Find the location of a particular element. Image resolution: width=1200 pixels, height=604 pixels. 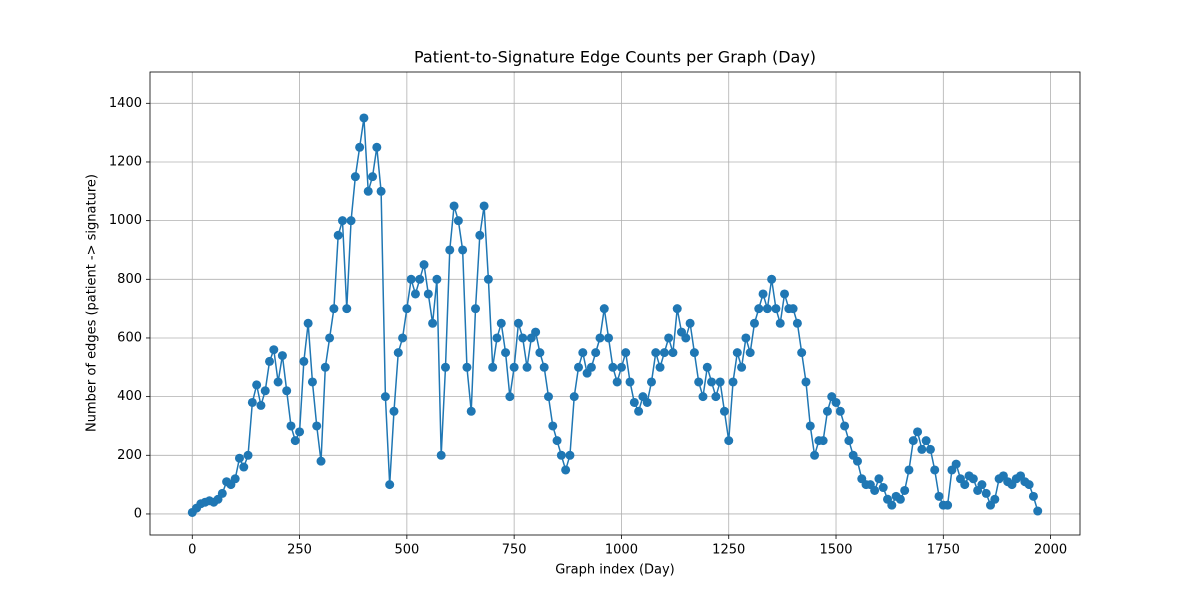

y-tick-label: 400 is located at coordinates (129, 396).